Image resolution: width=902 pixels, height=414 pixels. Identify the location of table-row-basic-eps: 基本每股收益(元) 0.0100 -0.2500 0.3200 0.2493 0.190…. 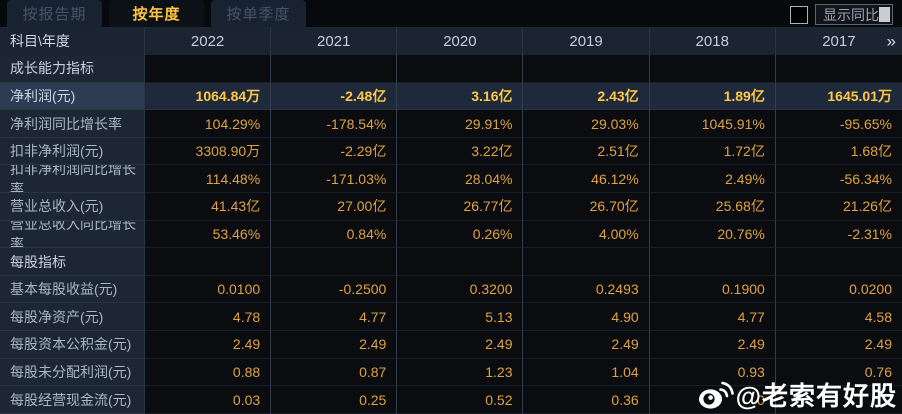
(451, 289).